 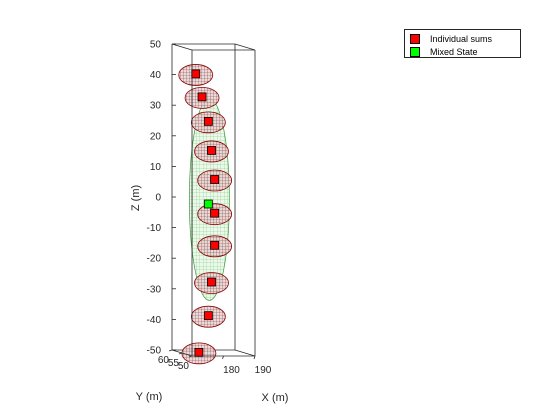 I want to click on legend-item-mixed-state: Mixed State, so click(x=443, y=51).